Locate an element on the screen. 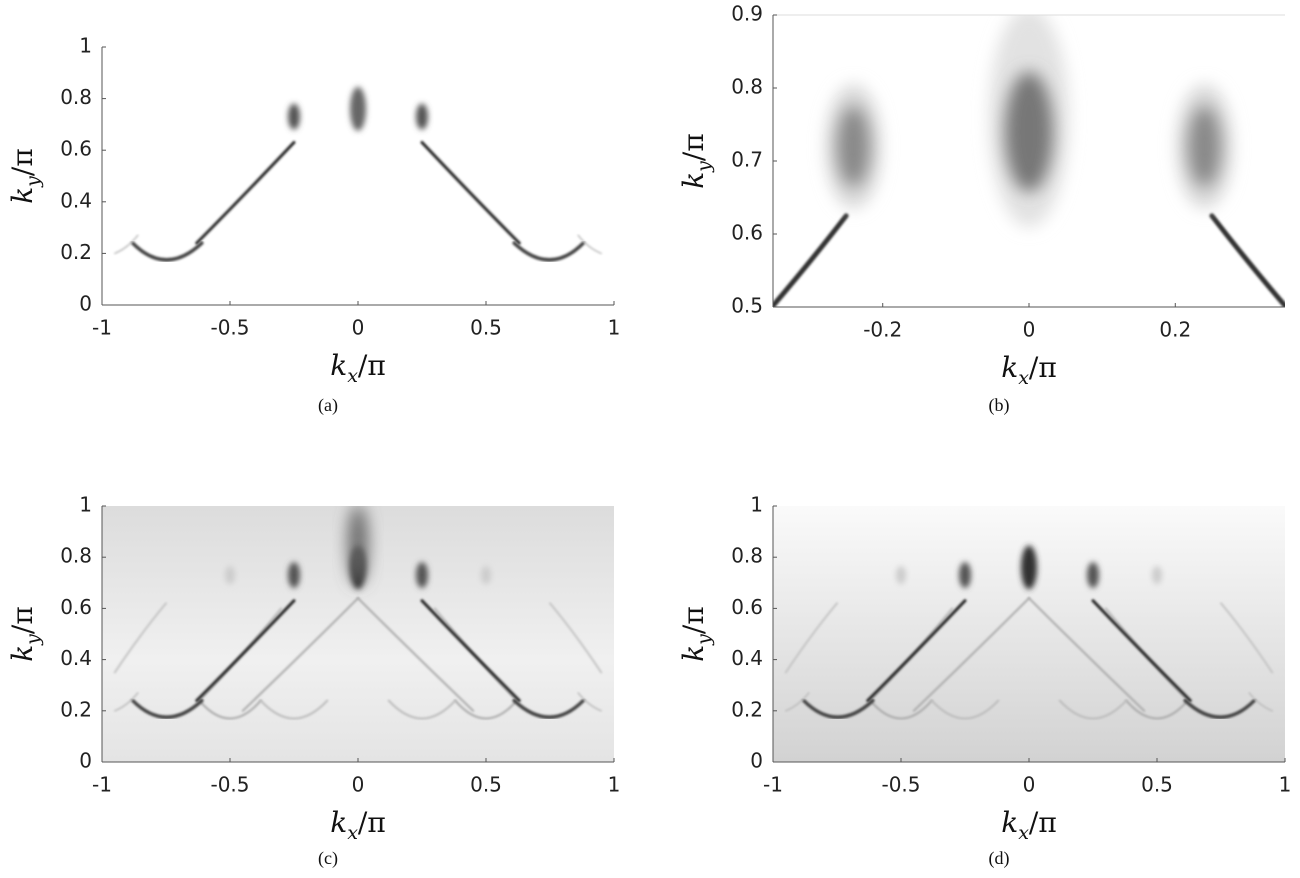 Image resolution: width=1300 pixels, height=878 pixels. y-tick-label: 0.5 is located at coordinates (747, 306).